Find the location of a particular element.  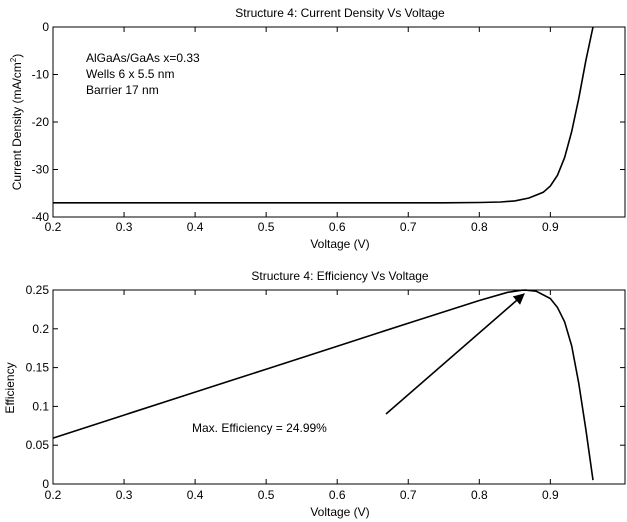

annotation-wells: Wells 6 x 5.5 nm is located at coordinates (130, 74).